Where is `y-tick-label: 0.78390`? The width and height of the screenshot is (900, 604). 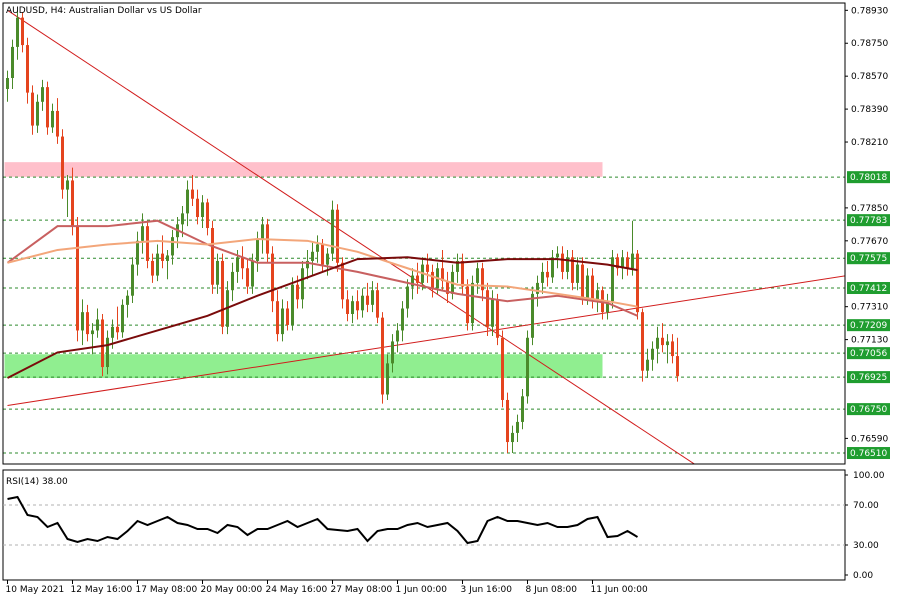
y-tick-label: 0.78390 is located at coordinates (869, 110).